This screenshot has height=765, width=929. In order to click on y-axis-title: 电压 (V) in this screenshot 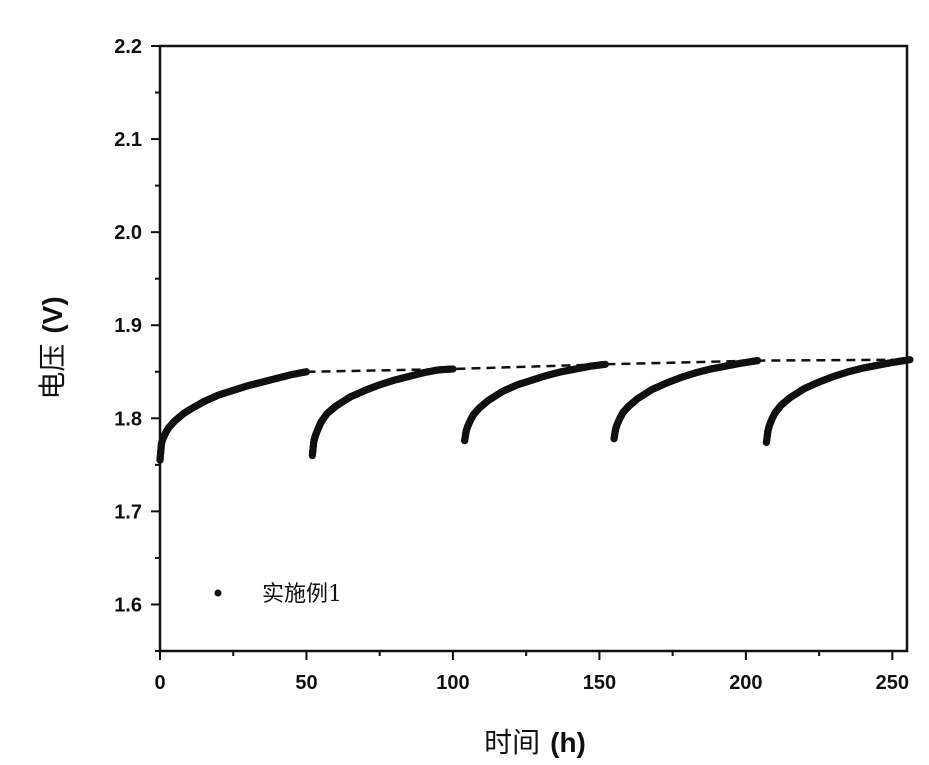, I will do `click(52, 347)`.